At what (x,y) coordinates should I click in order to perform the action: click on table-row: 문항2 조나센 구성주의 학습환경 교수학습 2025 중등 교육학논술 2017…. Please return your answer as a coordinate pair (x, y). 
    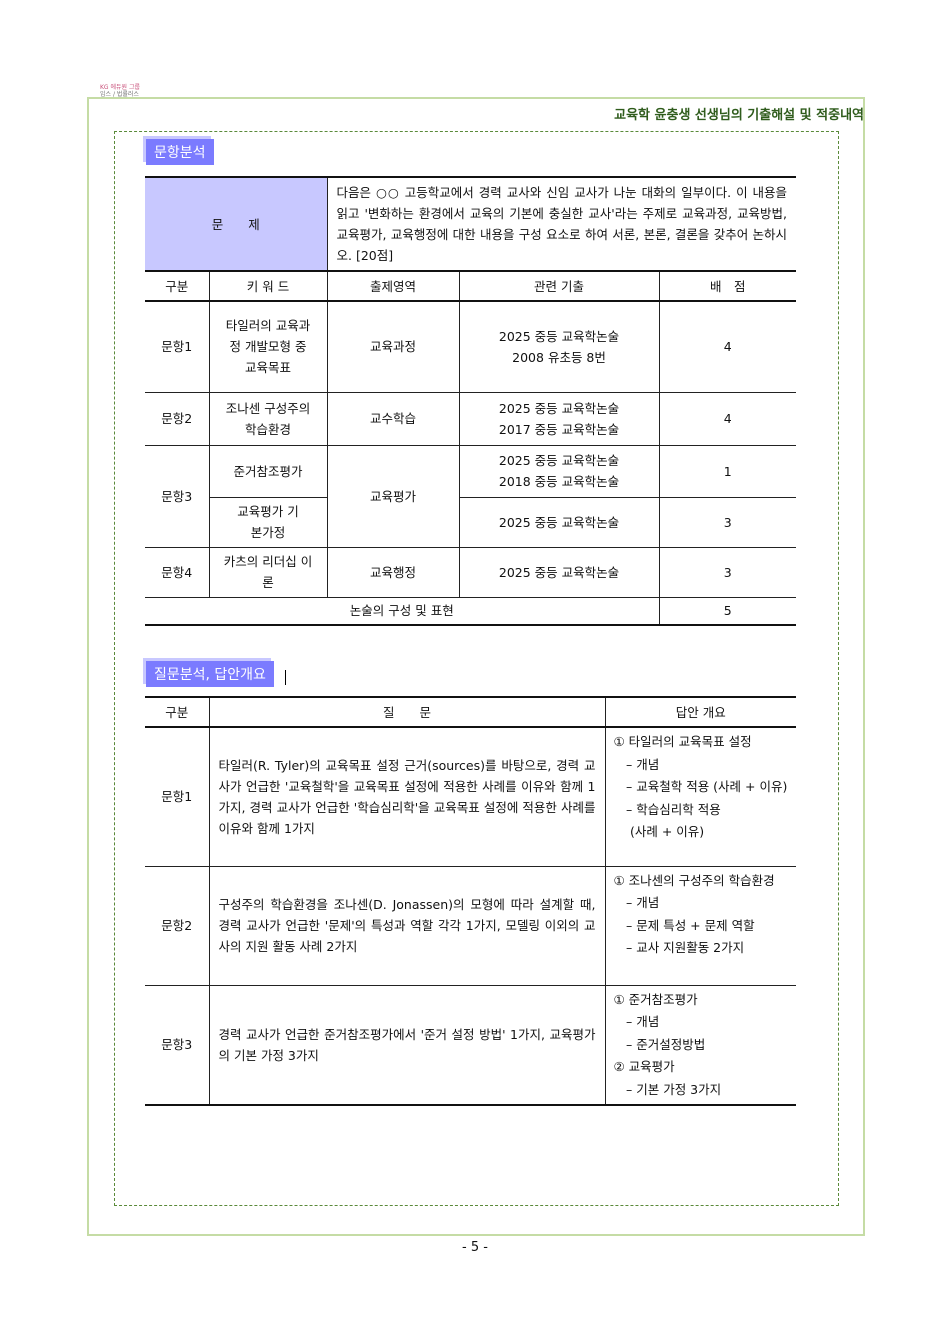
    Looking at the image, I should click on (471, 418).